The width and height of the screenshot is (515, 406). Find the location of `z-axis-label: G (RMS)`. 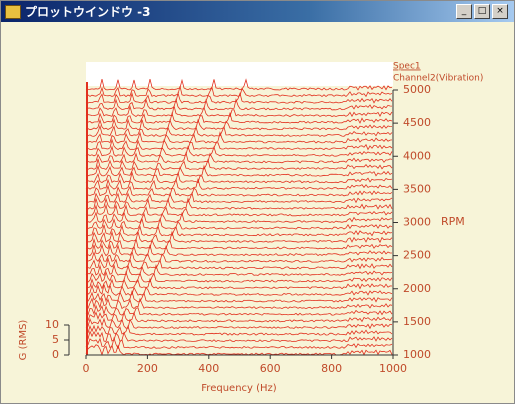

z-axis-label: G (RMS) is located at coordinates (23, 340).